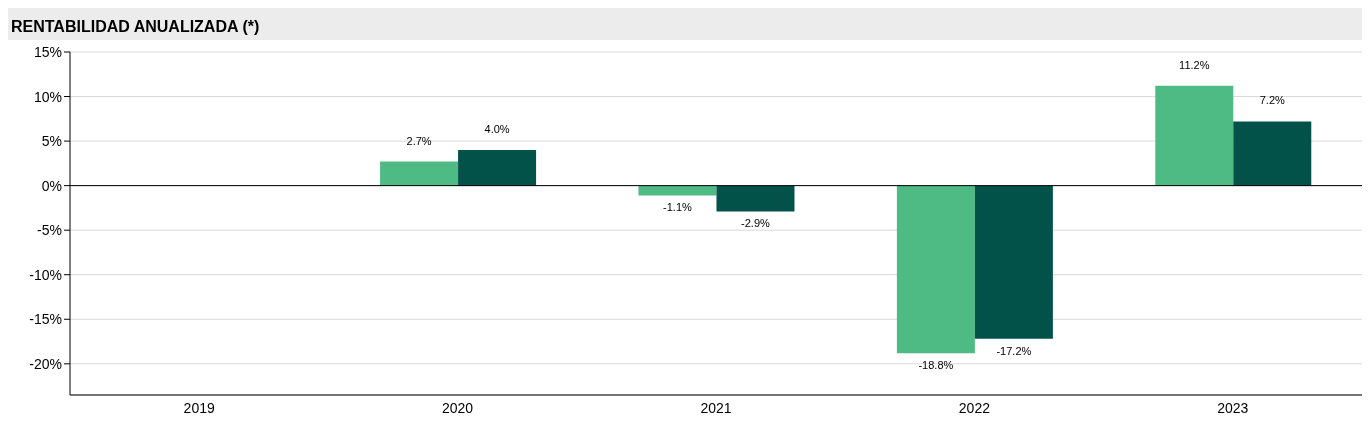  I want to click on y-tick-label: -10%, so click(45, 274).